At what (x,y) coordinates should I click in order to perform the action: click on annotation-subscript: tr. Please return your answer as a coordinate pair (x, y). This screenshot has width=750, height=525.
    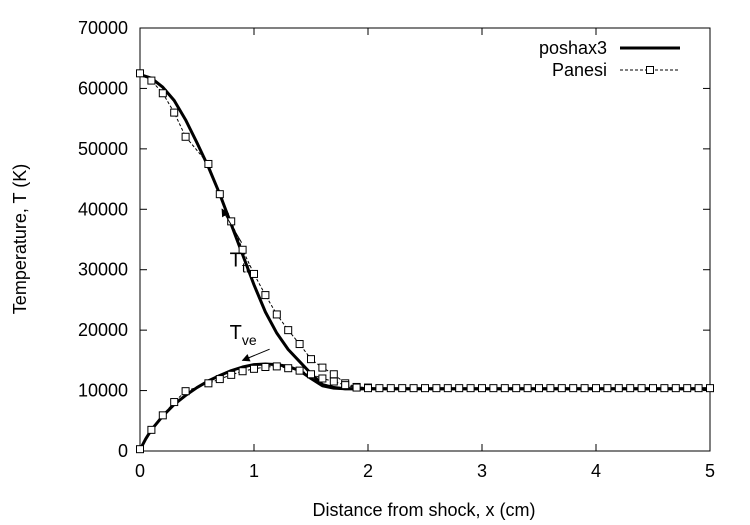
    Looking at the image, I should click on (246, 268).